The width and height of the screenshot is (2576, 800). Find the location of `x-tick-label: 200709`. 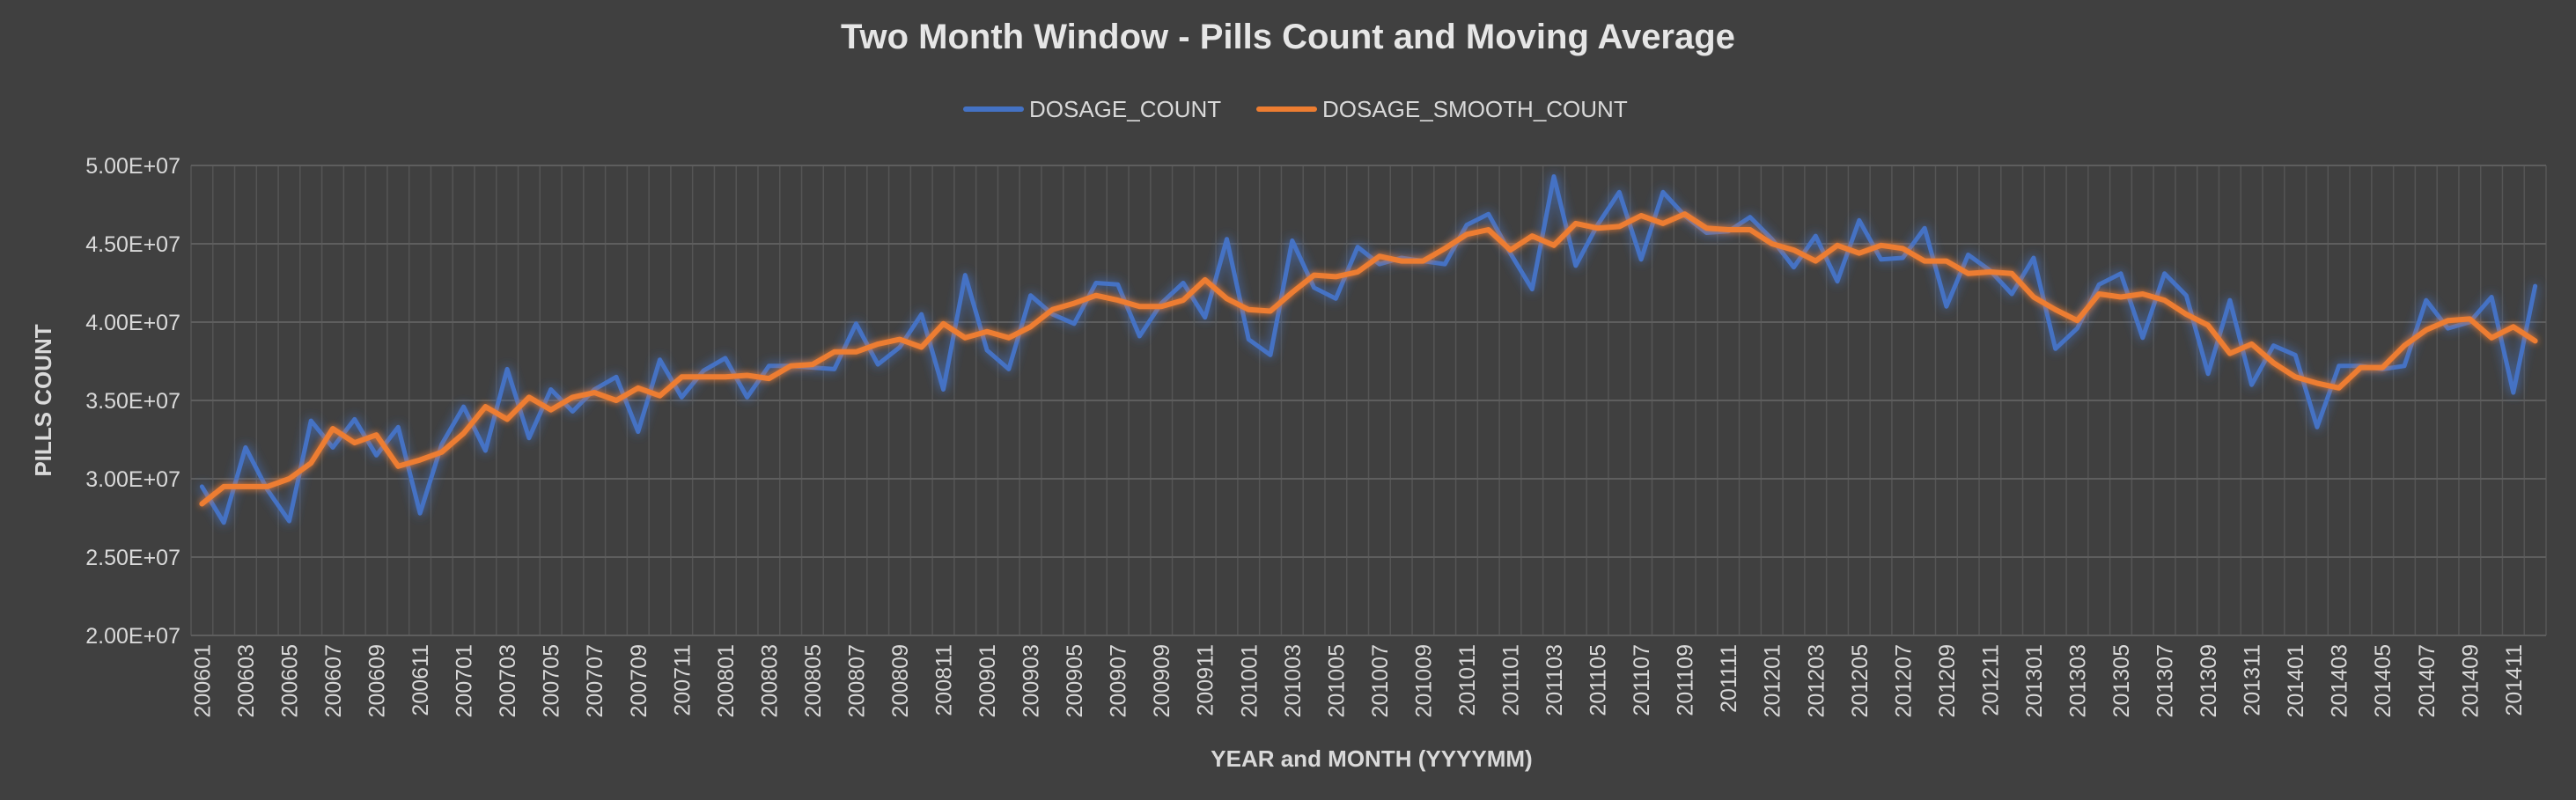

x-tick-label: 200709 is located at coordinates (639, 680).